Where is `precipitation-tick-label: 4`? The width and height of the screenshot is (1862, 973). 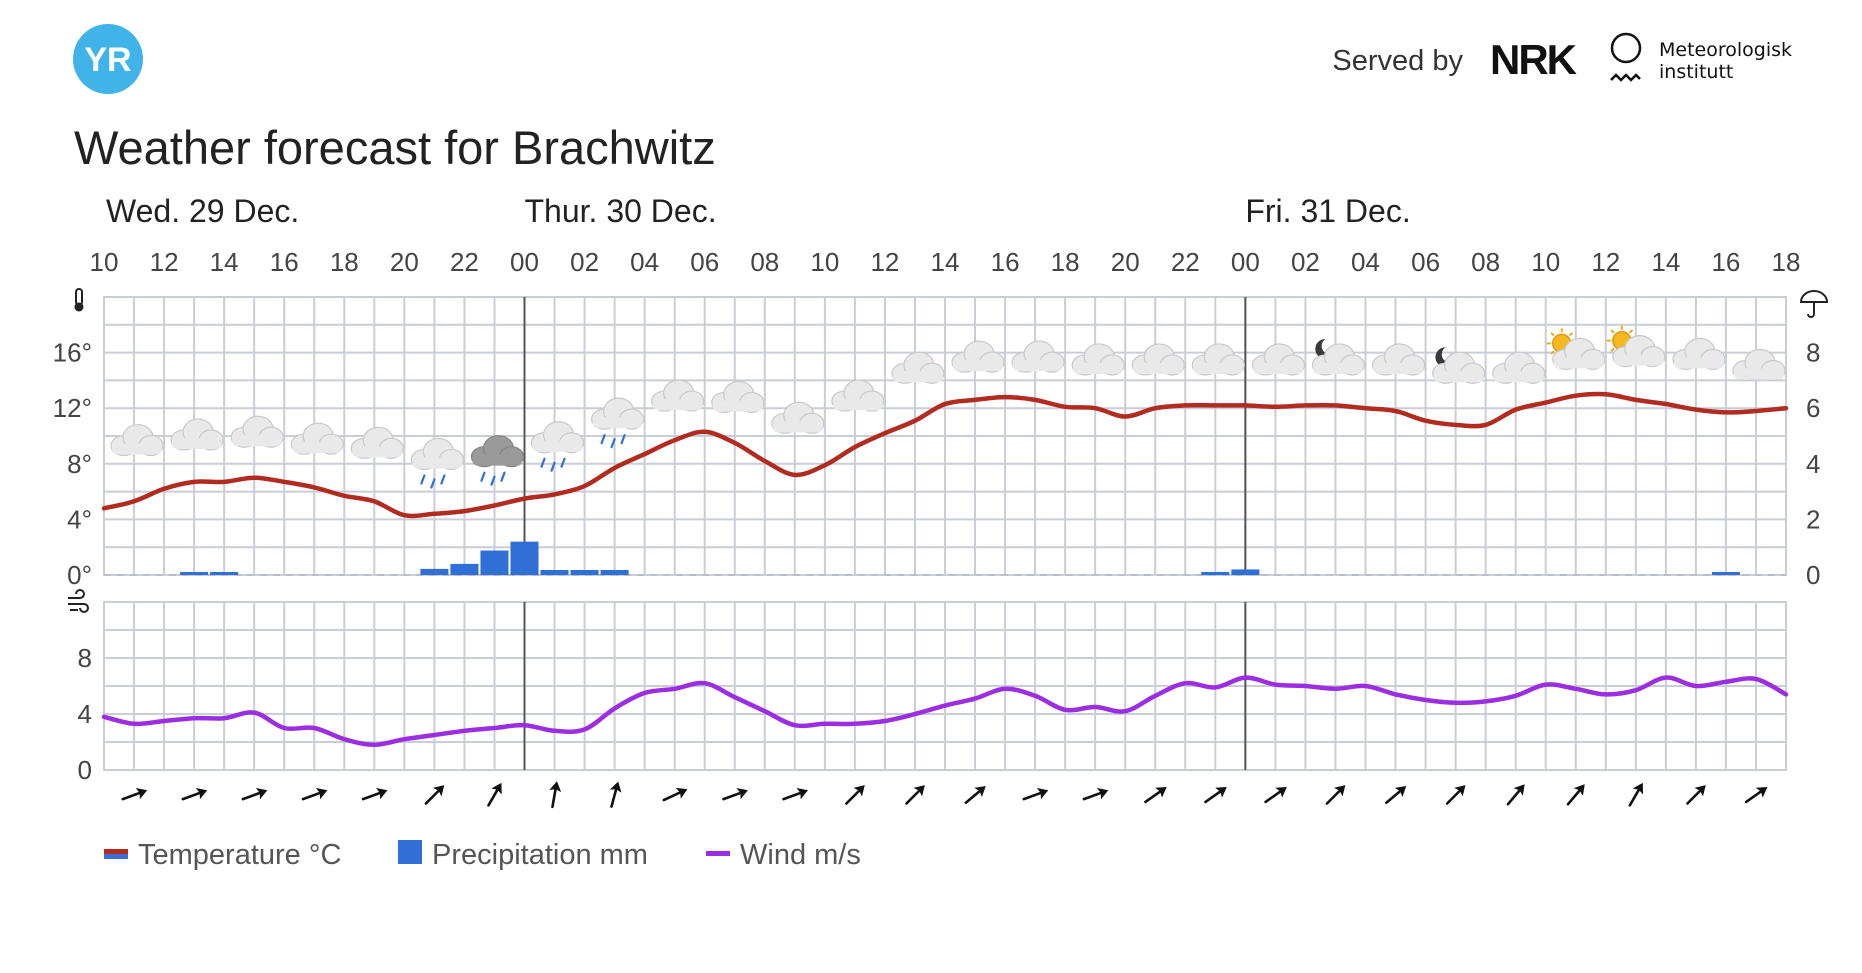 precipitation-tick-label: 4 is located at coordinates (1813, 464).